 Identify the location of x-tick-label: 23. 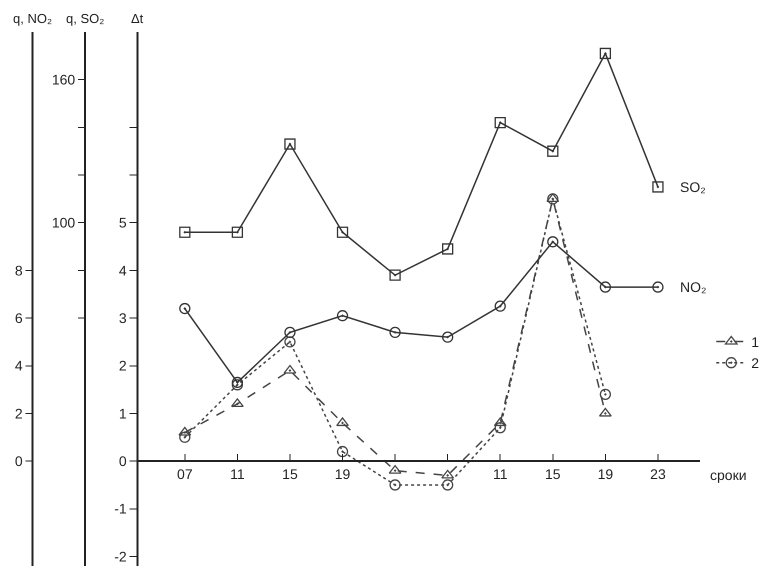
(658, 474).